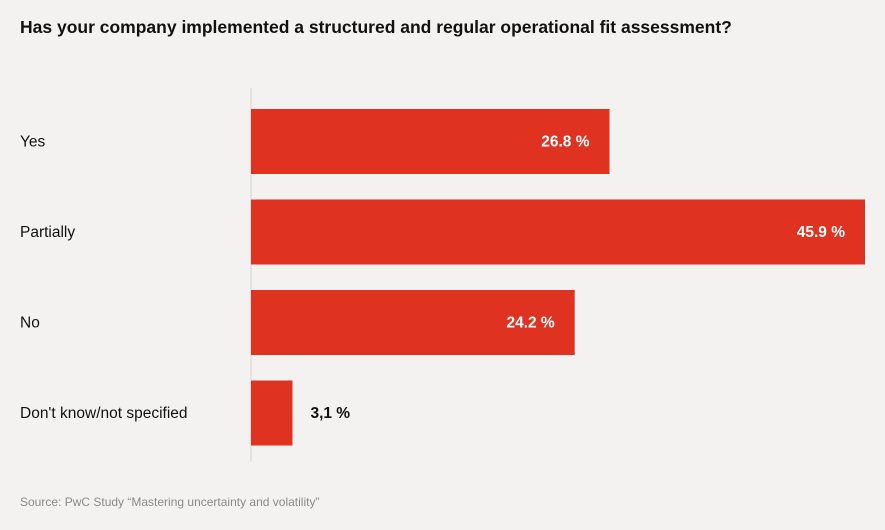 The width and height of the screenshot is (885, 530). I want to click on category-label: No, so click(30, 323).